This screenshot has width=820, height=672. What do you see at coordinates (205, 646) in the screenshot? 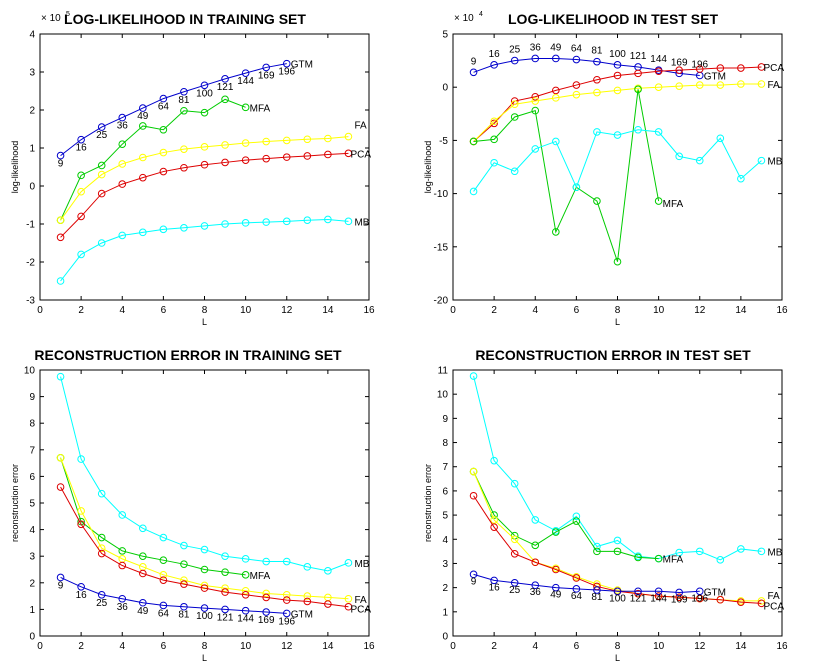
I see `x-tick-label: 8` at bounding box center [205, 646].